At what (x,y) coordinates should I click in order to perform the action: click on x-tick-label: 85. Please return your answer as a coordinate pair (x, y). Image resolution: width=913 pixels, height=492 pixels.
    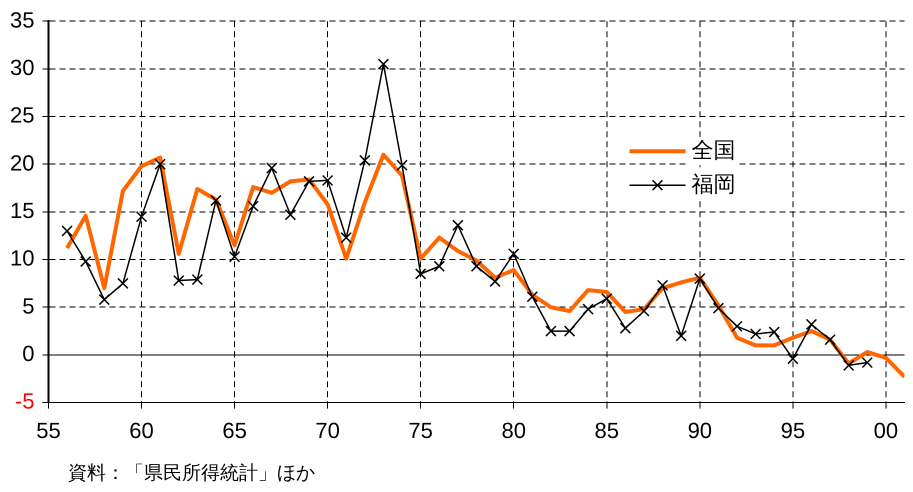
    Looking at the image, I should click on (606, 430).